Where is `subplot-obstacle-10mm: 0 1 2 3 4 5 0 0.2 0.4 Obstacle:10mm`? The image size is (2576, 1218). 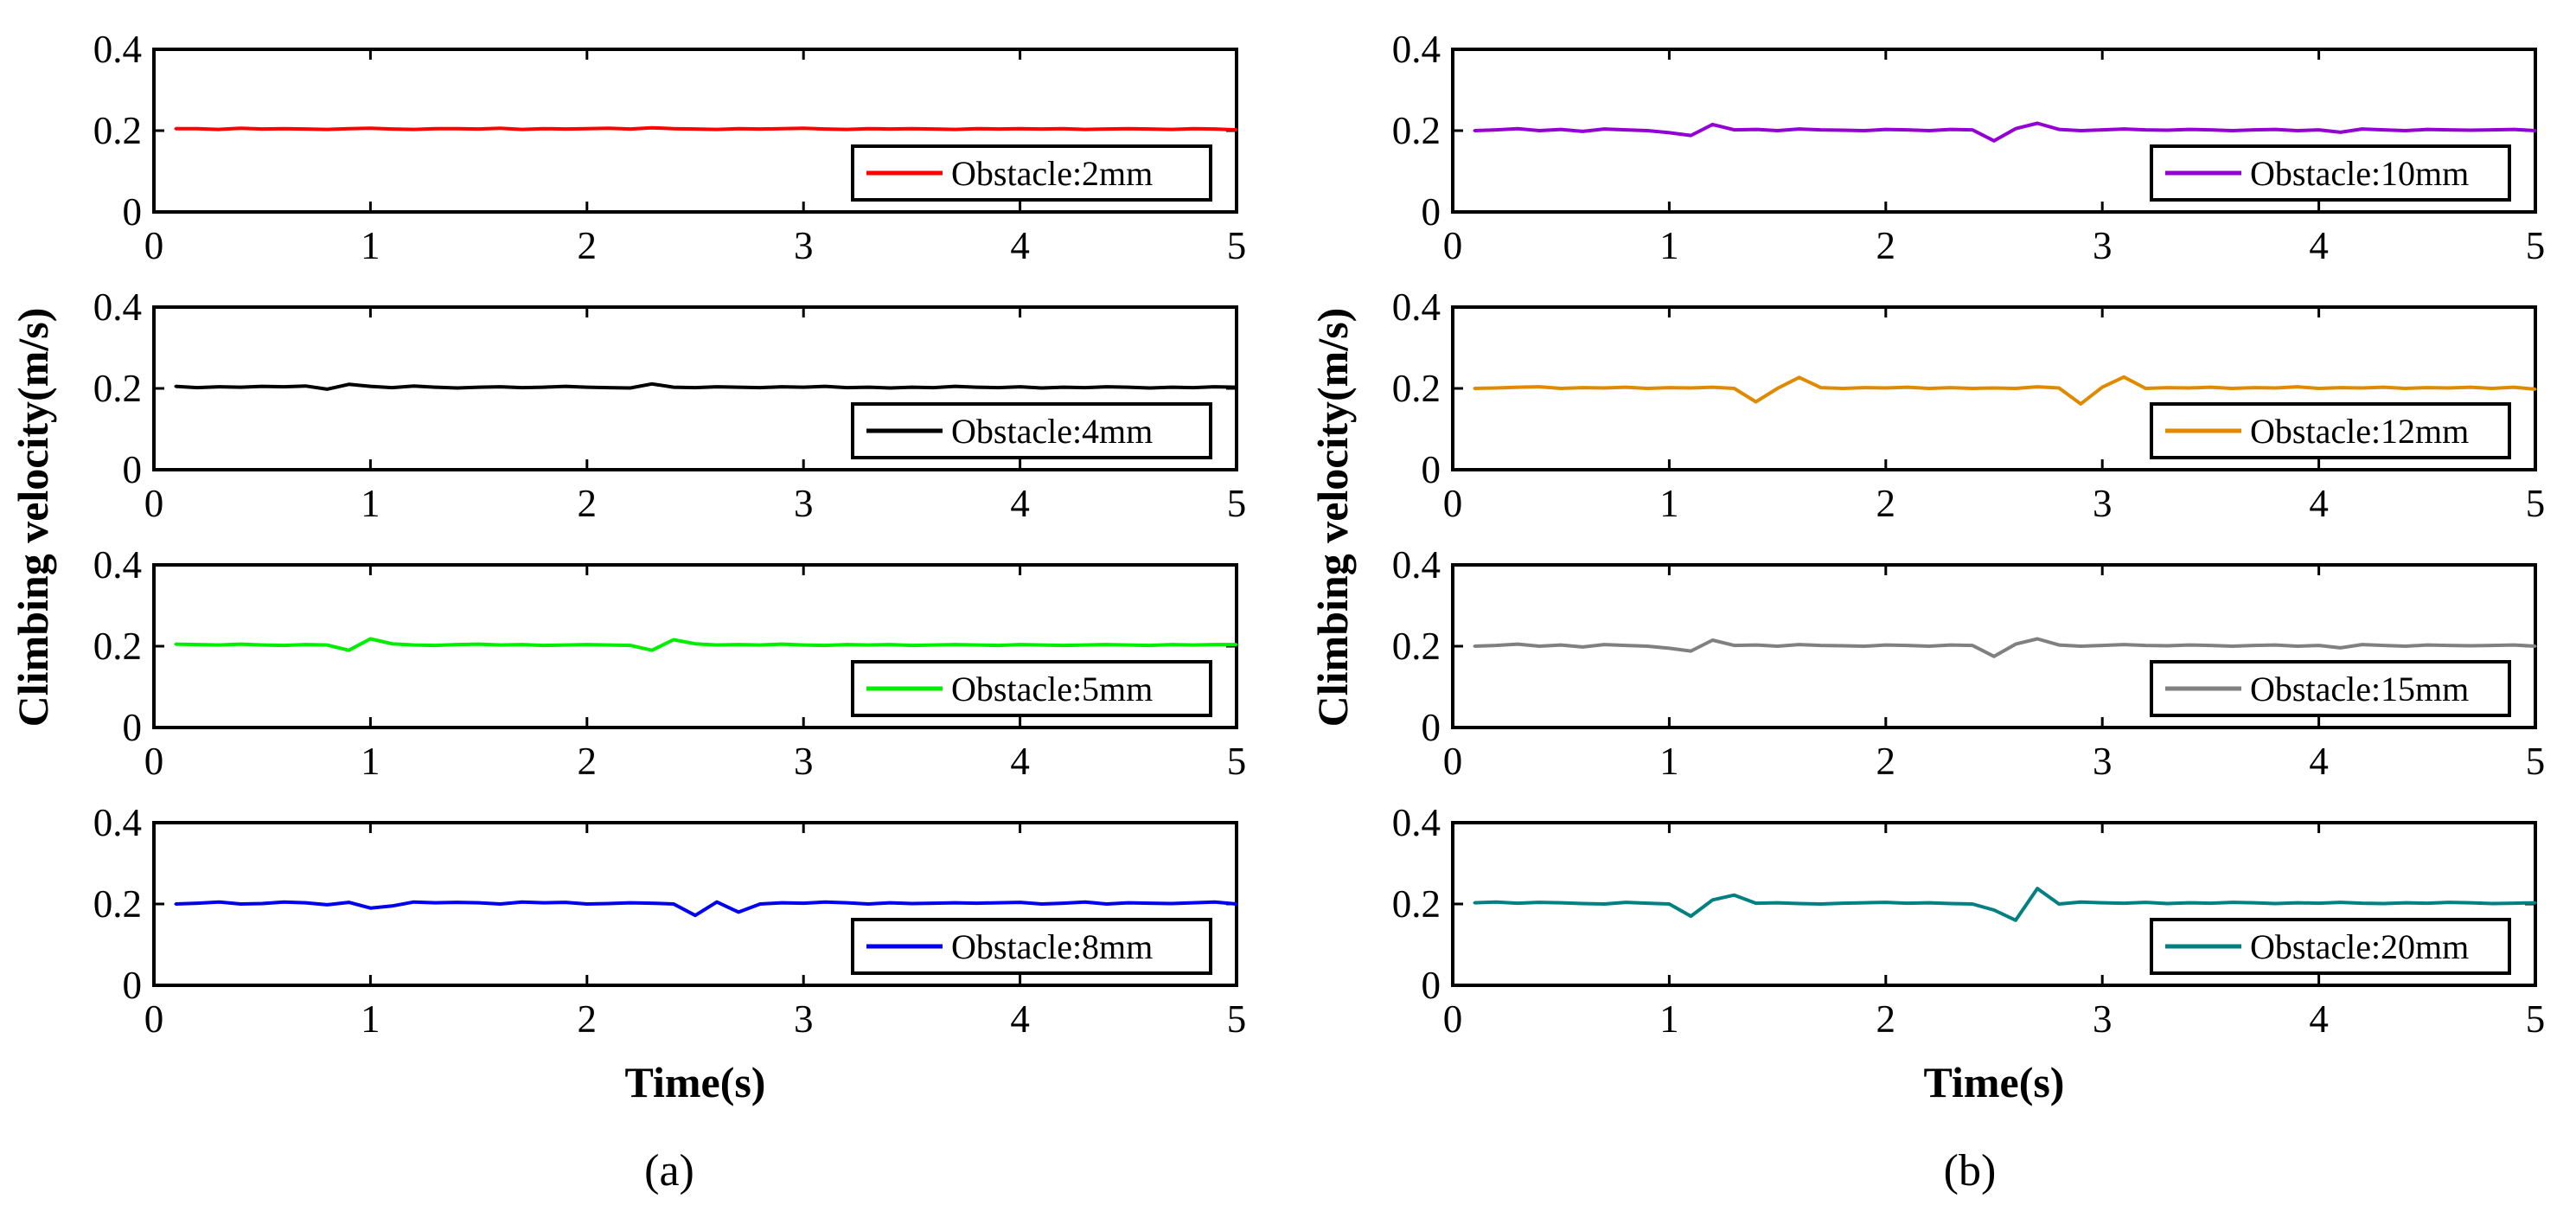
subplot-obstacle-10mm: 0 1 2 3 4 5 0 0.2 0.4 Obstacle:10mm is located at coordinates (1969, 147).